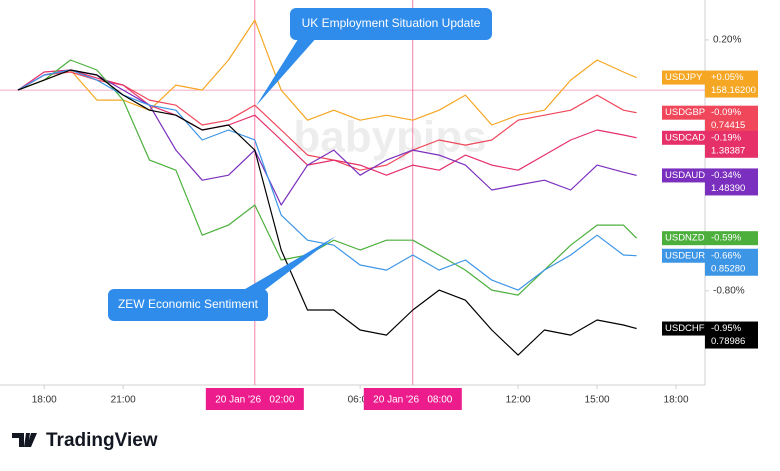  What do you see at coordinates (726, 255) in the screenshot?
I see `value-label: -0.66%` at bounding box center [726, 255].